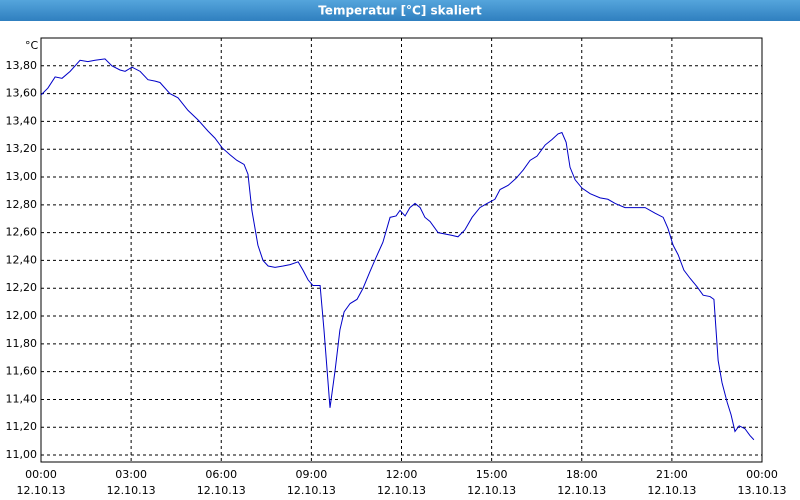  What do you see at coordinates (22, 371) in the screenshot?
I see `y-tick-label: 11,60` at bounding box center [22, 371].